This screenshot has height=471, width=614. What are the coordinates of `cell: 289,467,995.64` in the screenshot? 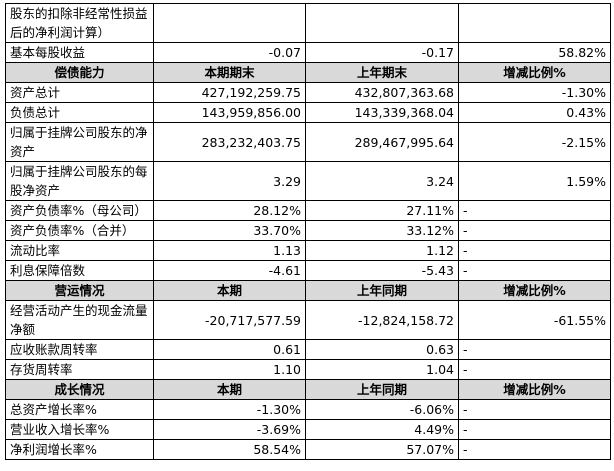 It's located at (382, 142).